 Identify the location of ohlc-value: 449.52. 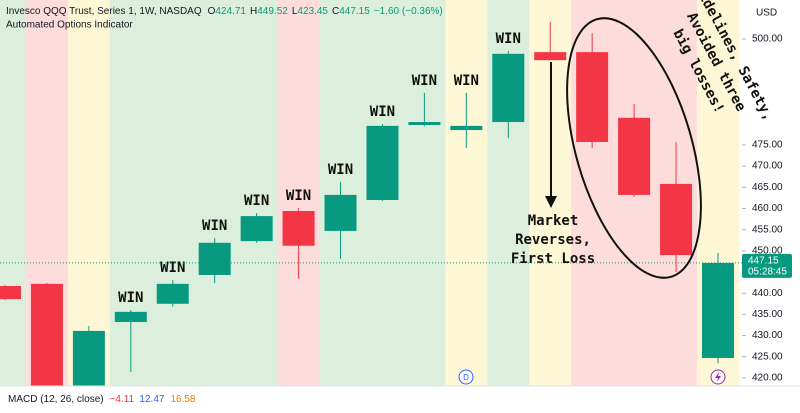
(272, 11).